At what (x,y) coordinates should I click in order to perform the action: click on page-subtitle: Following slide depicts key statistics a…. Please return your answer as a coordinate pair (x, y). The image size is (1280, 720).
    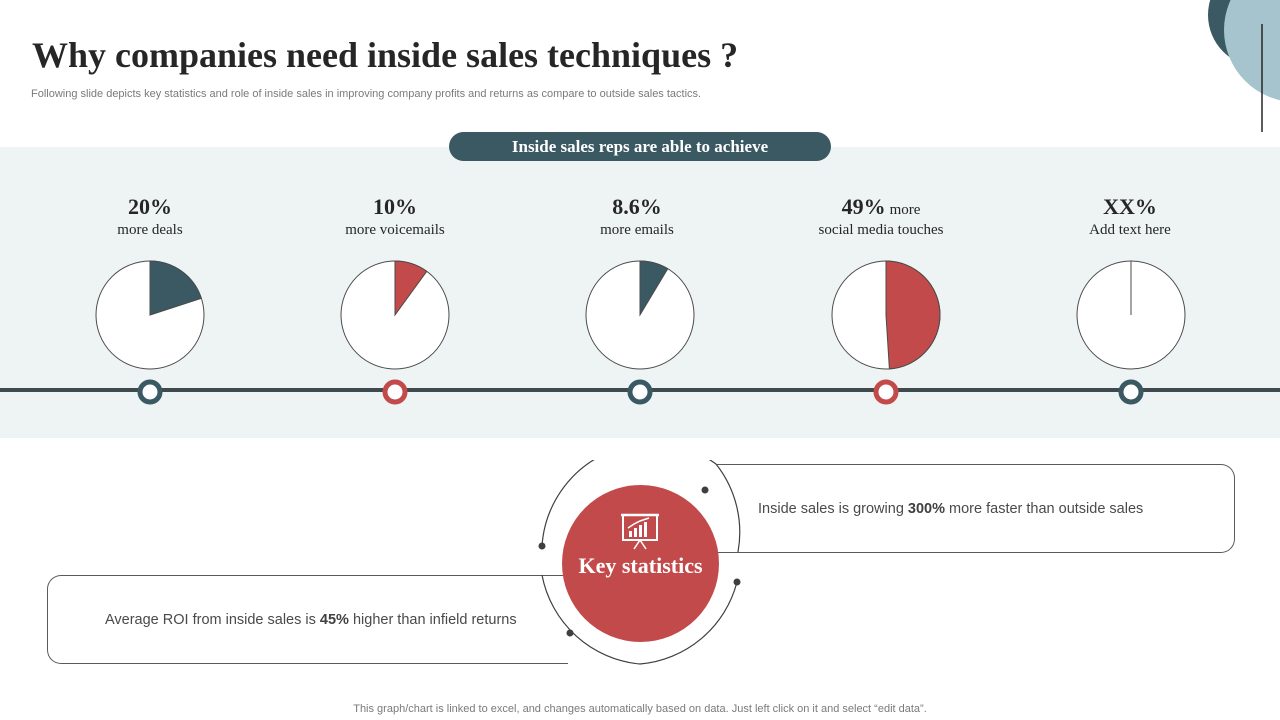
    Looking at the image, I should click on (366, 94).